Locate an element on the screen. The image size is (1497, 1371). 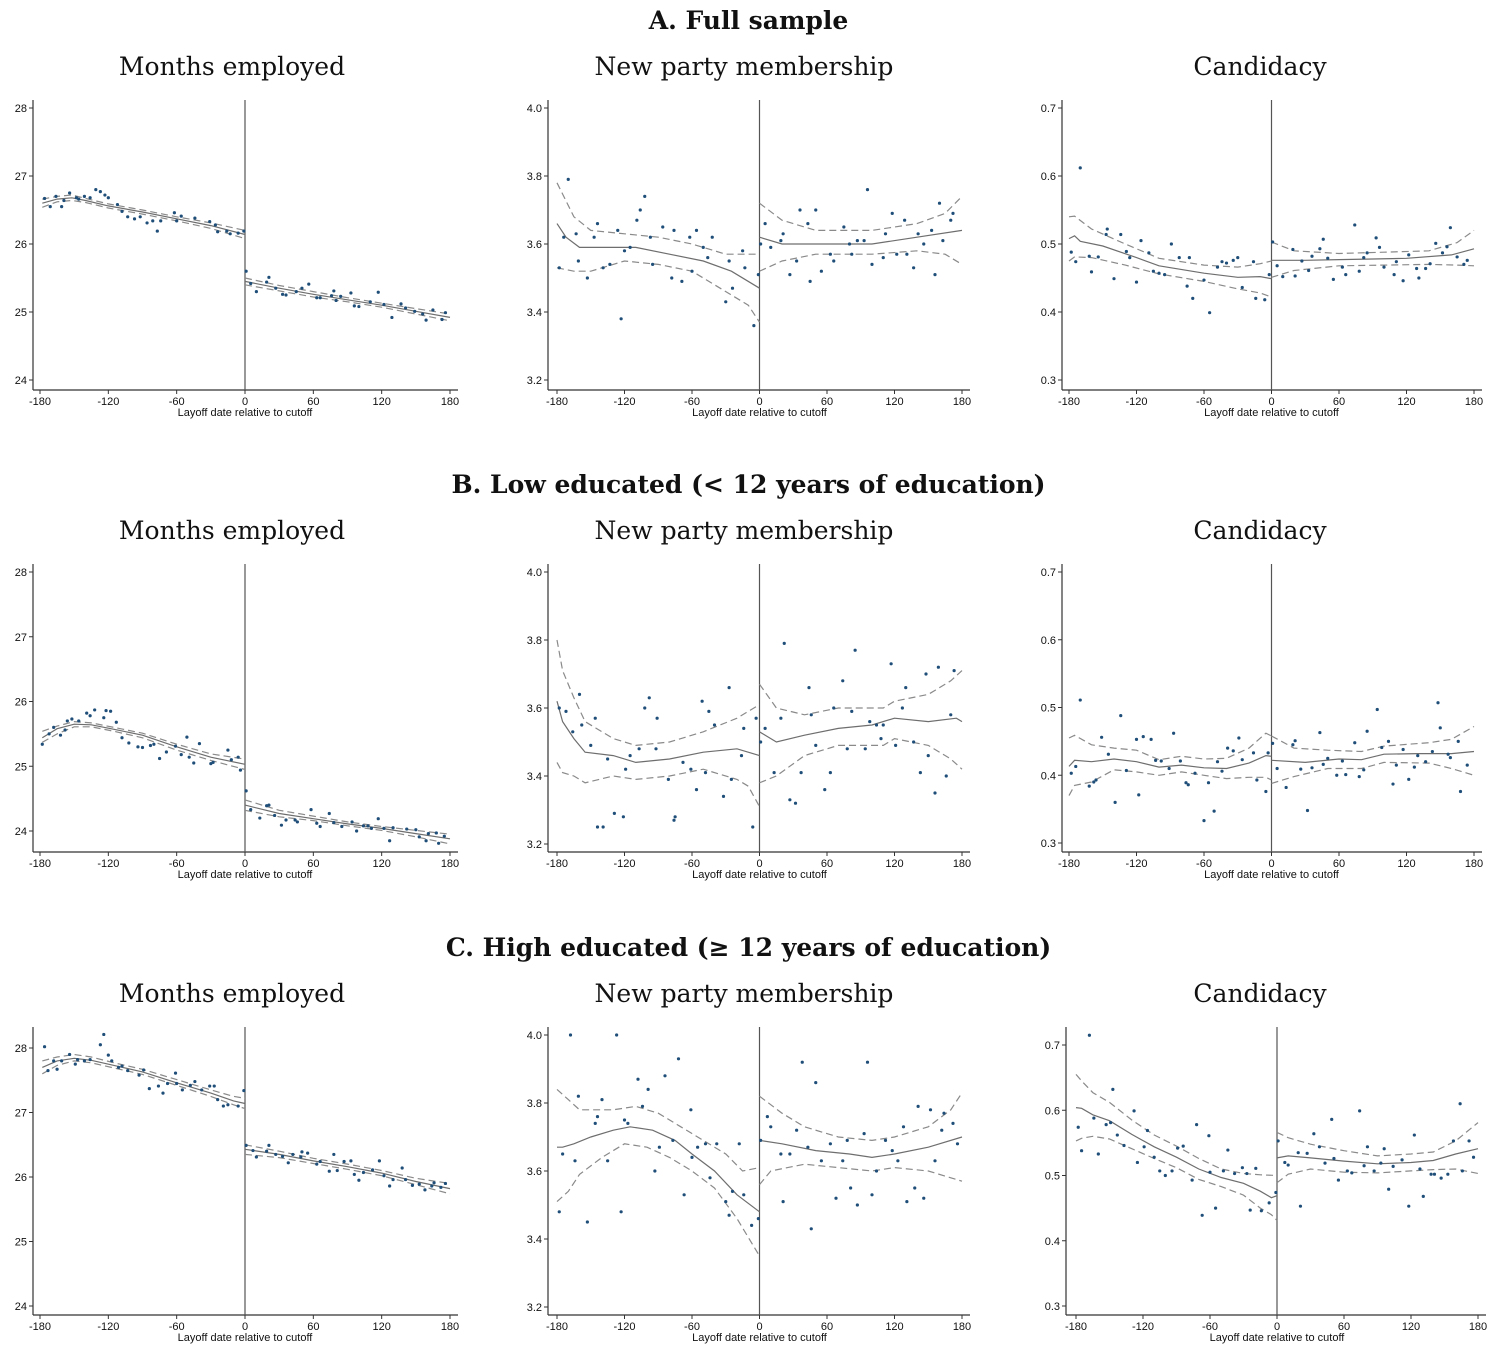
y-tick-label: 28 is located at coordinates (21, 573).